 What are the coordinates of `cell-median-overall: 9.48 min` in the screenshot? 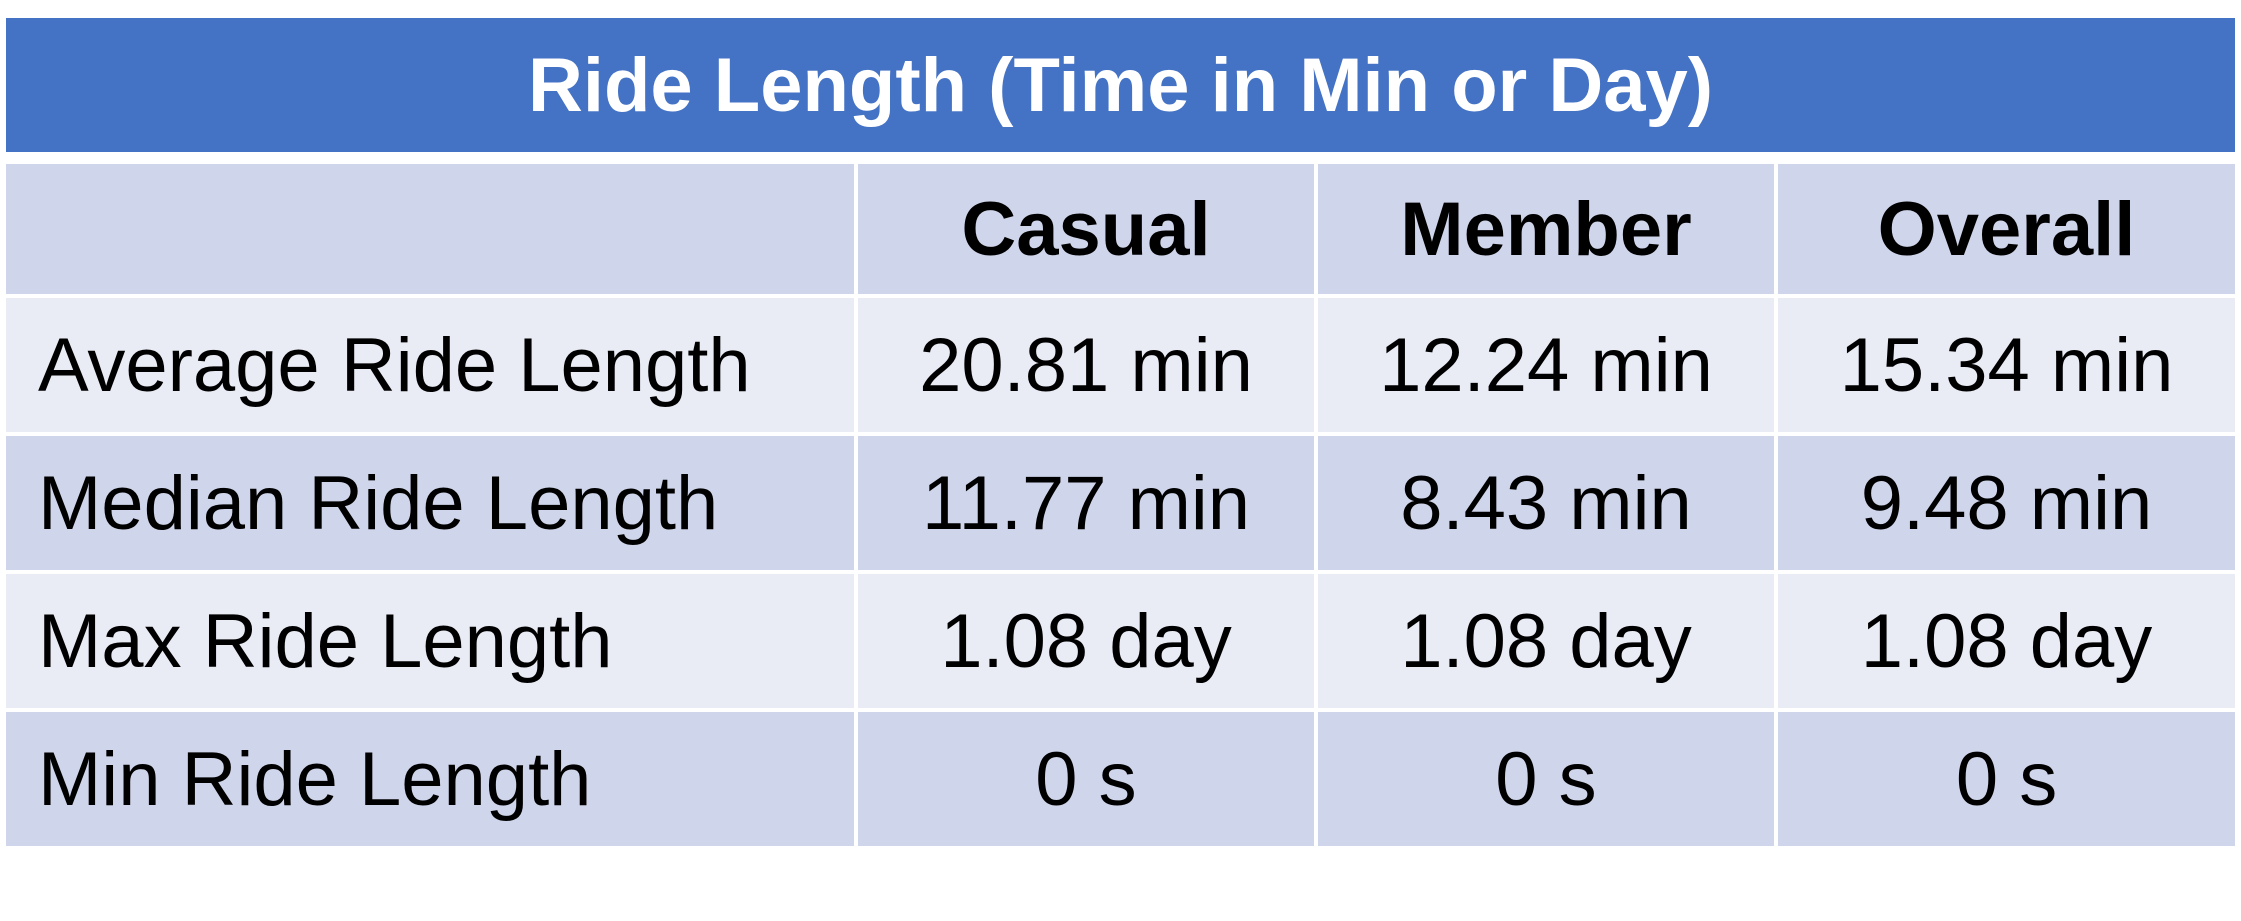 It's located at (2004, 503).